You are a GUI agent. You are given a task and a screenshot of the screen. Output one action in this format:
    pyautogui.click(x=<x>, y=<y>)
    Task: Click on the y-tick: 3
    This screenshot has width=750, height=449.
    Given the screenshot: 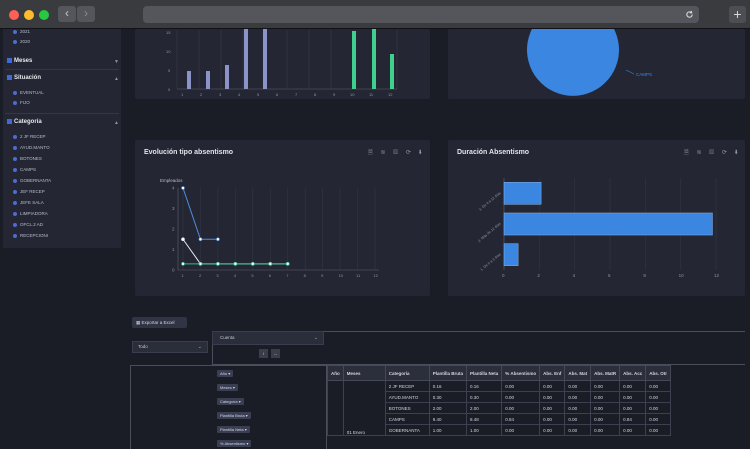 What is the action you would take?
    pyautogui.click(x=173, y=208)
    